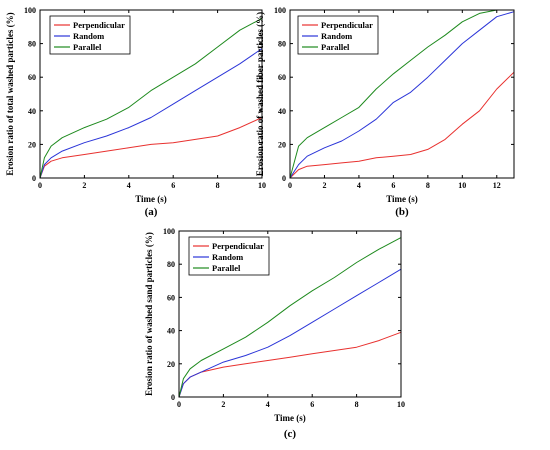  Describe the element at coordinates (151, 212) in the screenshot. I see `chart-caption: (a)` at that location.